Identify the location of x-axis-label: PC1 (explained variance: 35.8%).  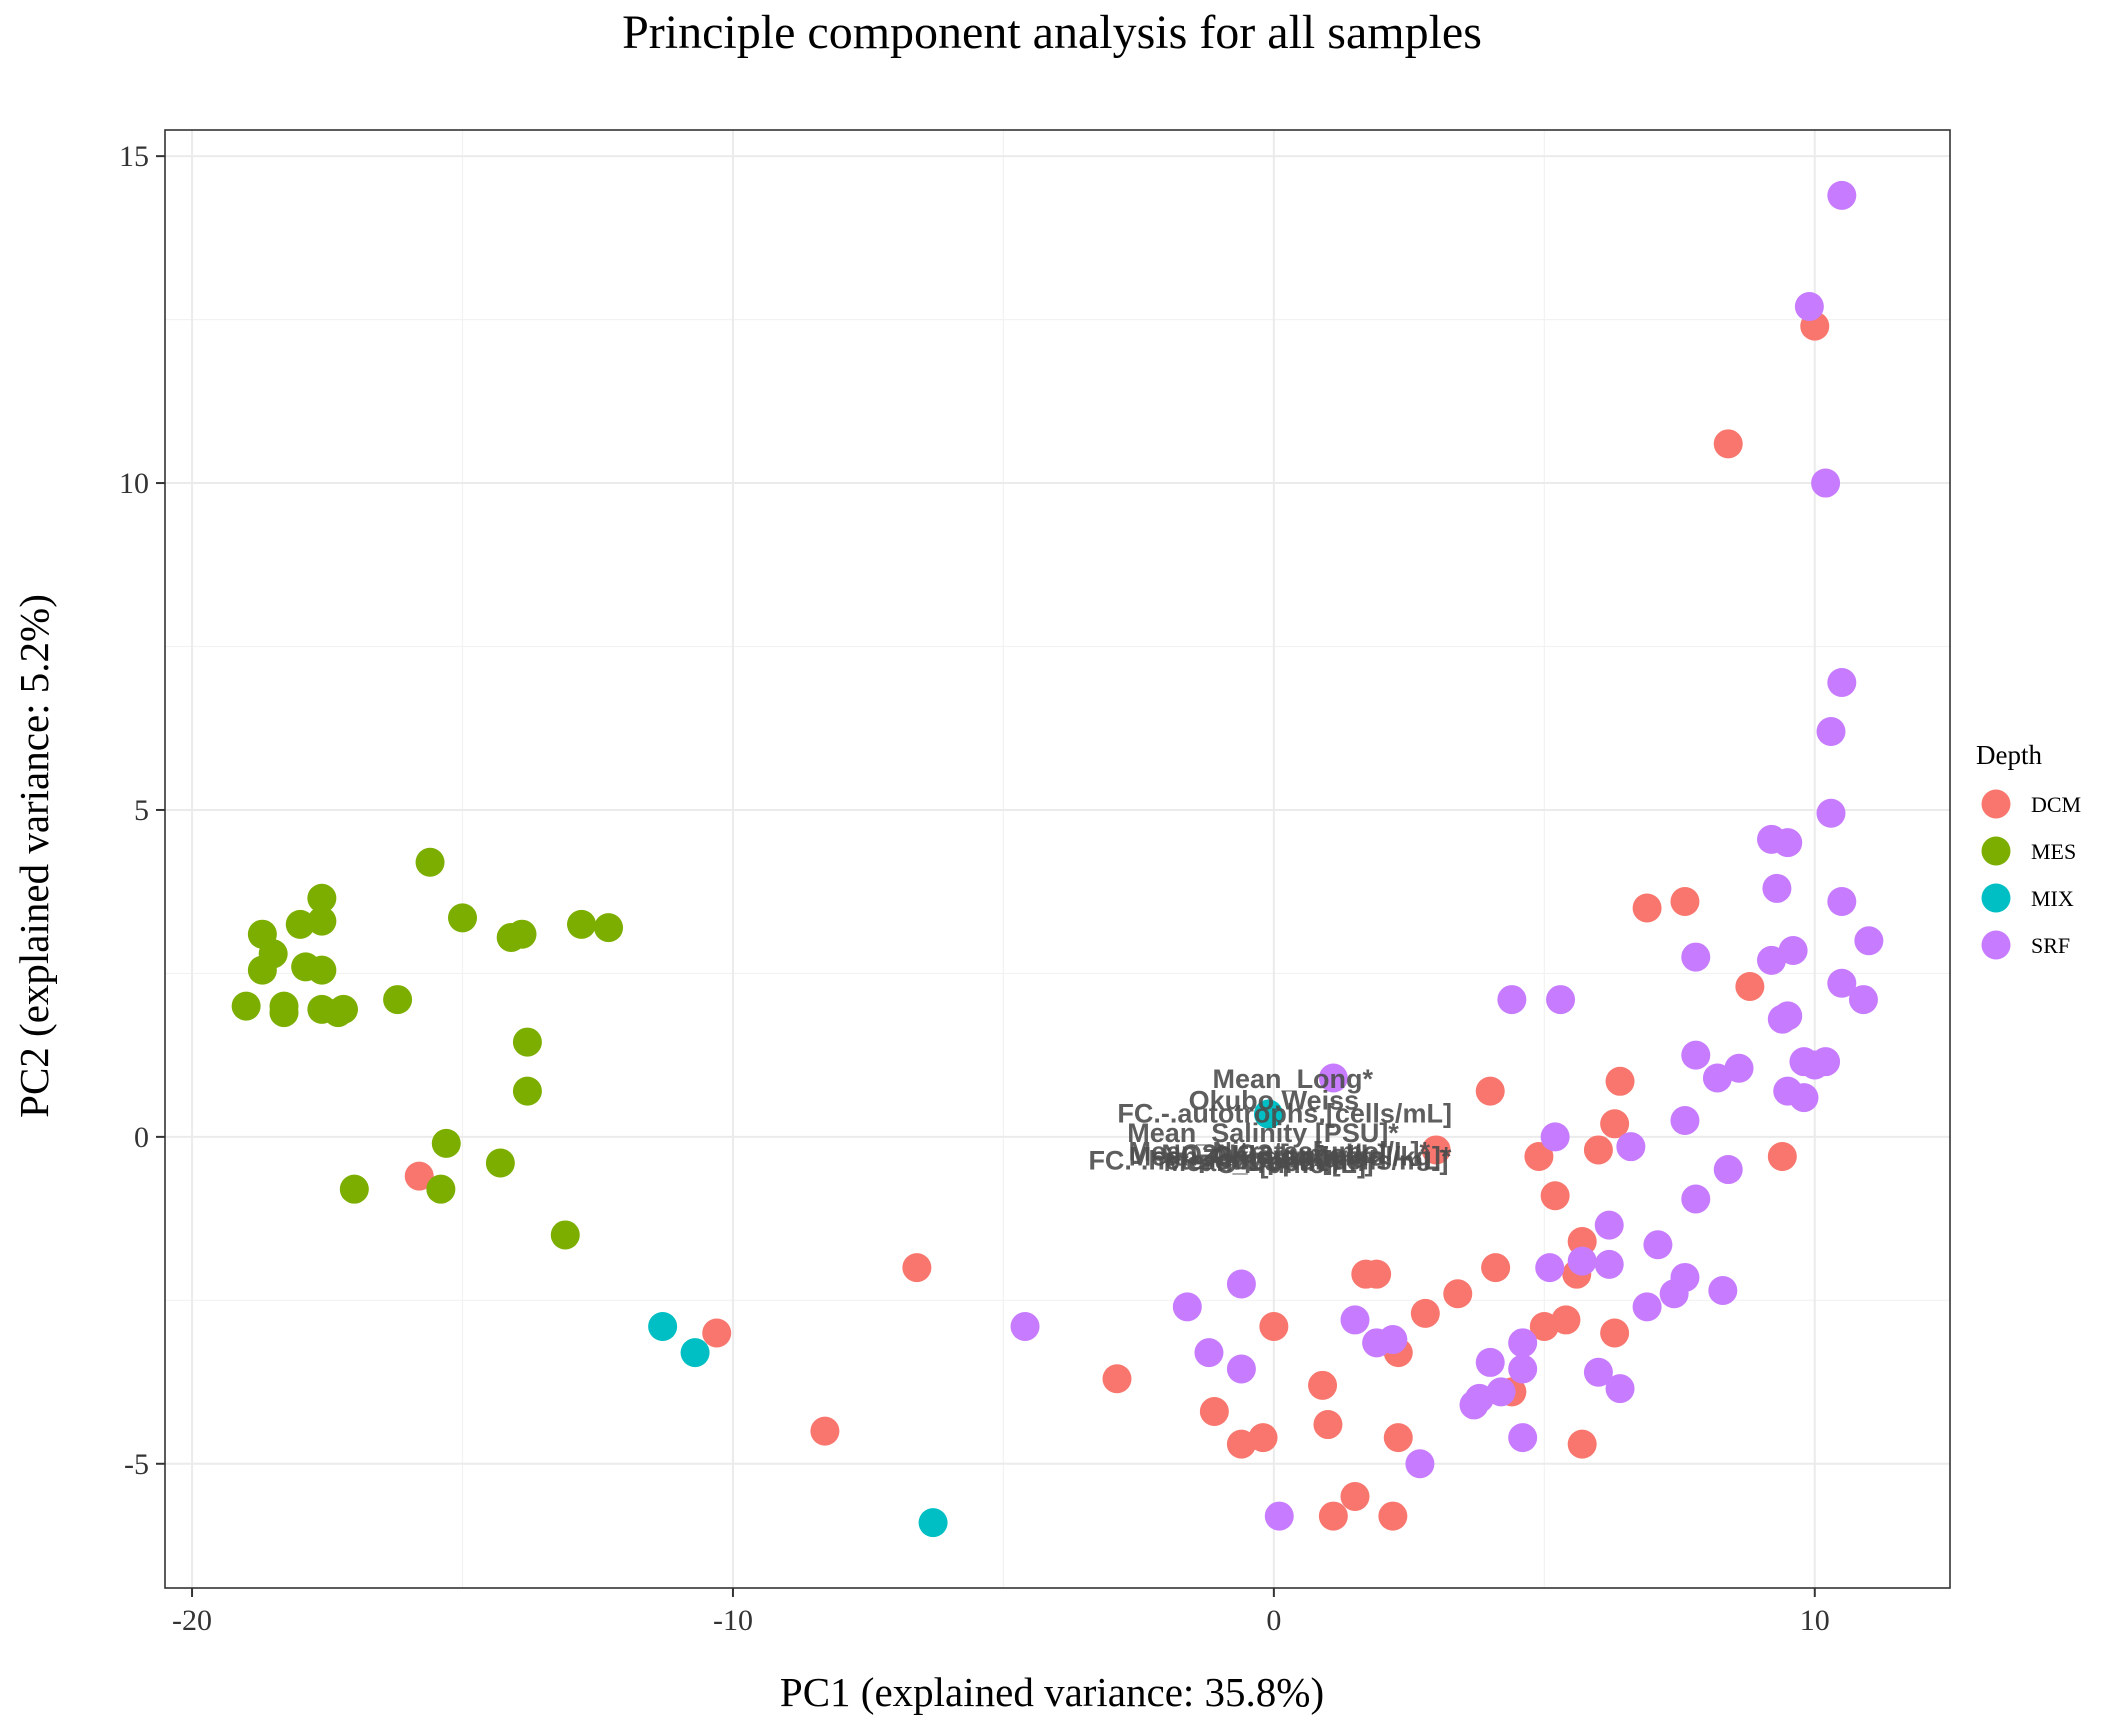
(1052, 1692).